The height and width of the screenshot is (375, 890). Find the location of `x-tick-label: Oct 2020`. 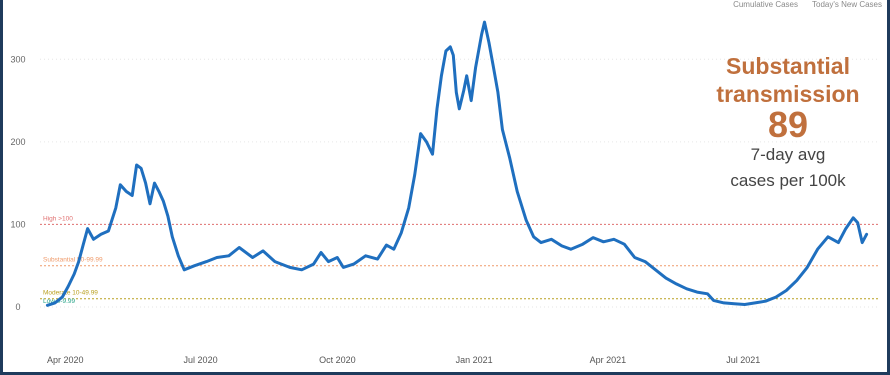

x-tick-label: Oct 2020 is located at coordinates (337, 360).